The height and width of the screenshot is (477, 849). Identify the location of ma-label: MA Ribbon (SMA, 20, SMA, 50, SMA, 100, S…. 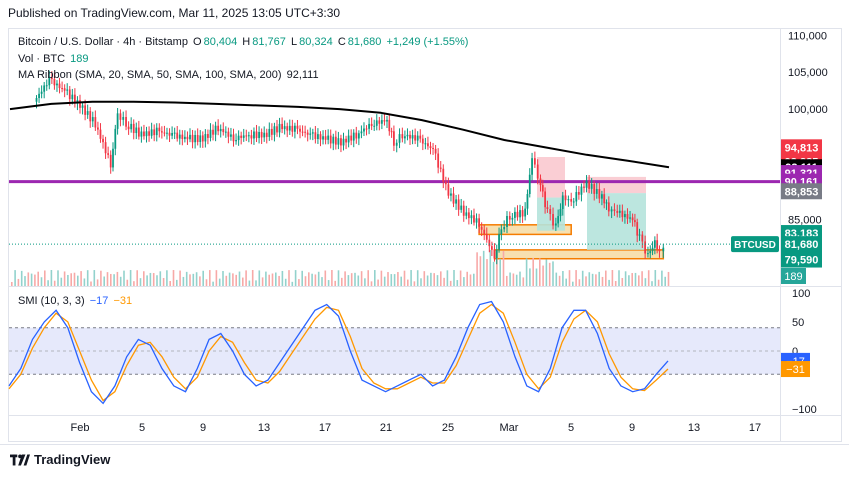
(150, 75).